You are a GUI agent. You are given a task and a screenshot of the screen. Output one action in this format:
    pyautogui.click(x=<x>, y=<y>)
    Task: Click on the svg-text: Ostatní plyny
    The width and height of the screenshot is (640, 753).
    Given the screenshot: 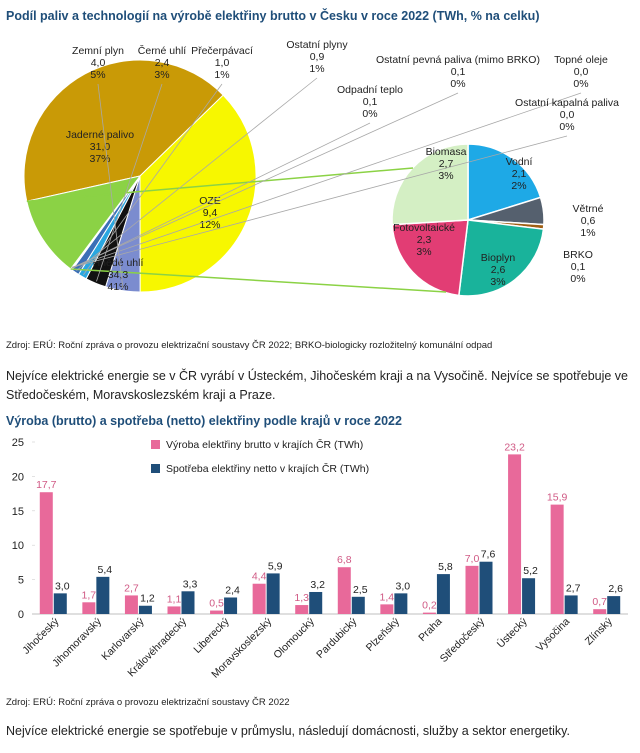 What is the action you would take?
    pyautogui.click(x=317, y=45)
    